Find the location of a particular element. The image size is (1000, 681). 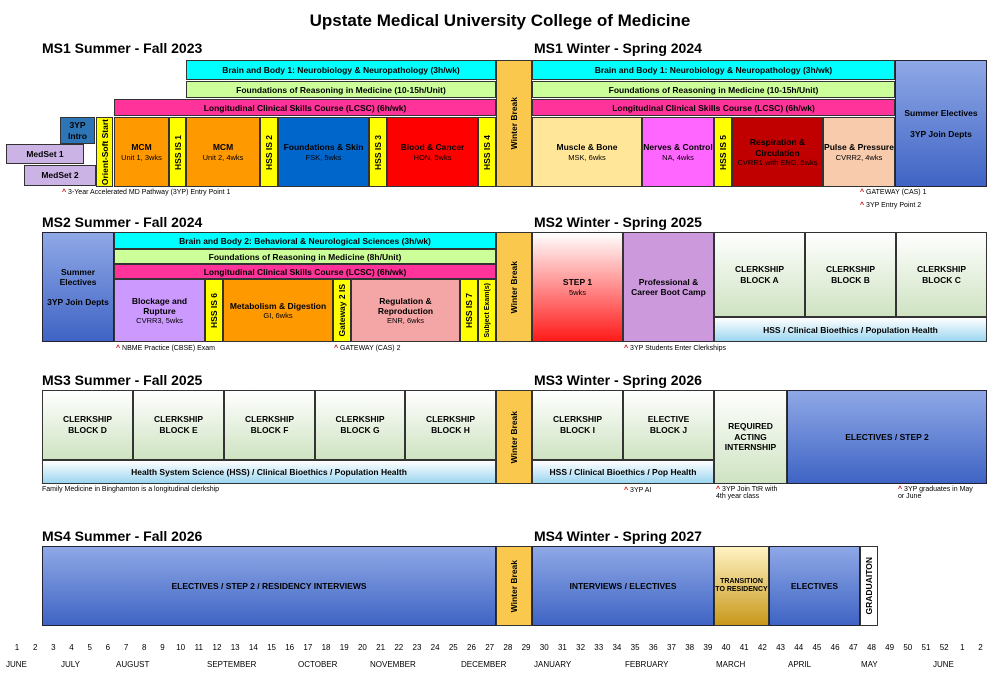

ms2-summer-electives: Summer Electives 3YP Join Depts is located at coordinates (78, 287).